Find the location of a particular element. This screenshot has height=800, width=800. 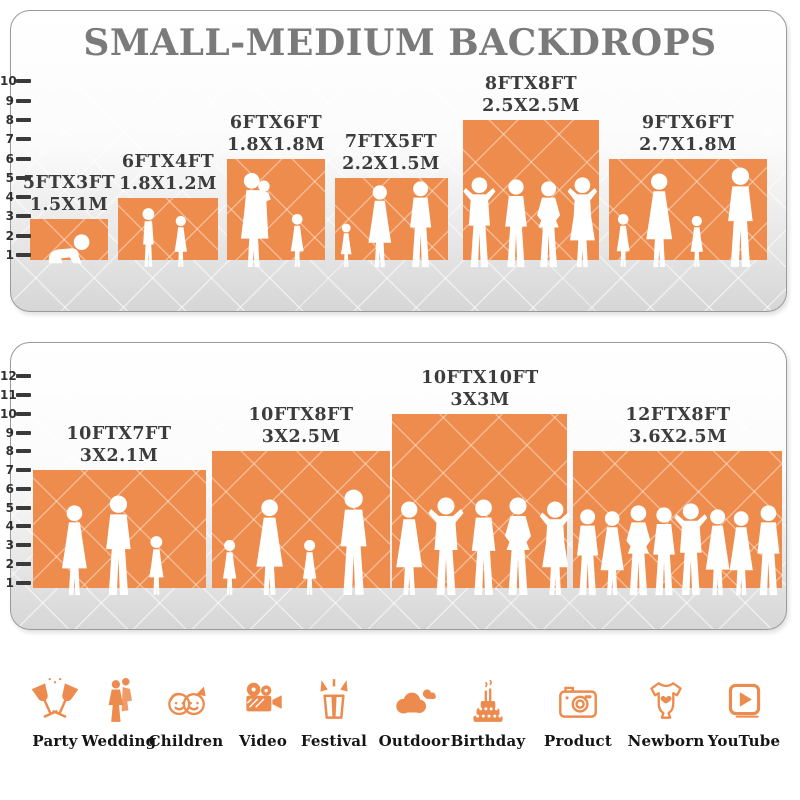

backdrop-label-8x8: 8FTX8FT 2.5X2.5M is located at coordinates (531, 95).